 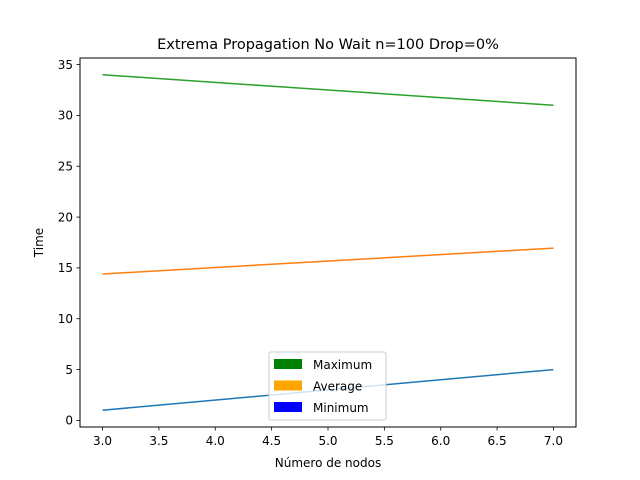 I want to click on x-tick-label: 6.5, so click(x=497, y=441).